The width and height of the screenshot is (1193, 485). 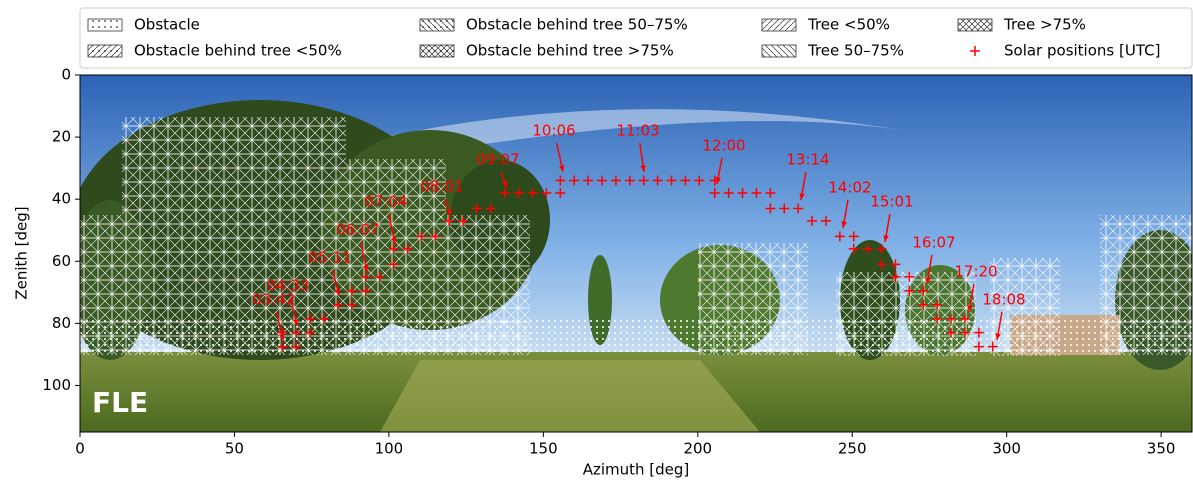 What do you see at coordinates (848, 25) in the screenshot?
I see `legend-label: Tree <50%` at bounding box center [848, 25].